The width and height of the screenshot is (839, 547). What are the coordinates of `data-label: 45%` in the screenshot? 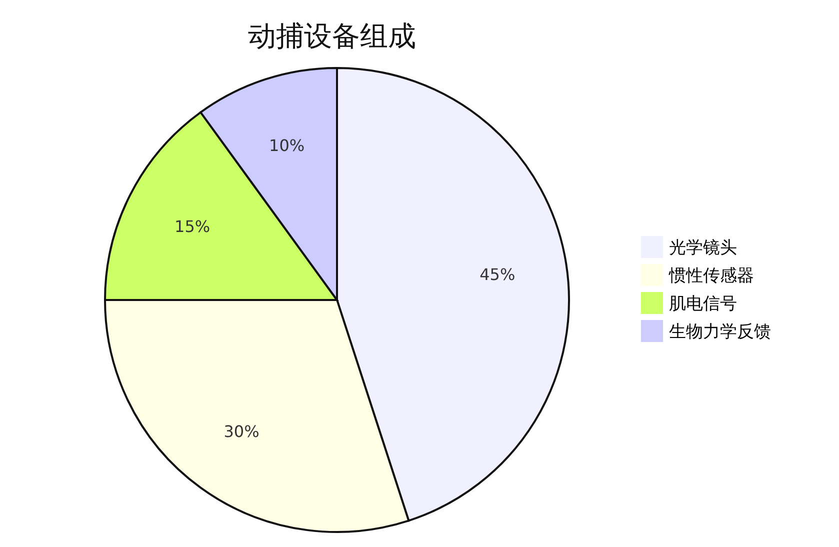 It's located at (498, 274).